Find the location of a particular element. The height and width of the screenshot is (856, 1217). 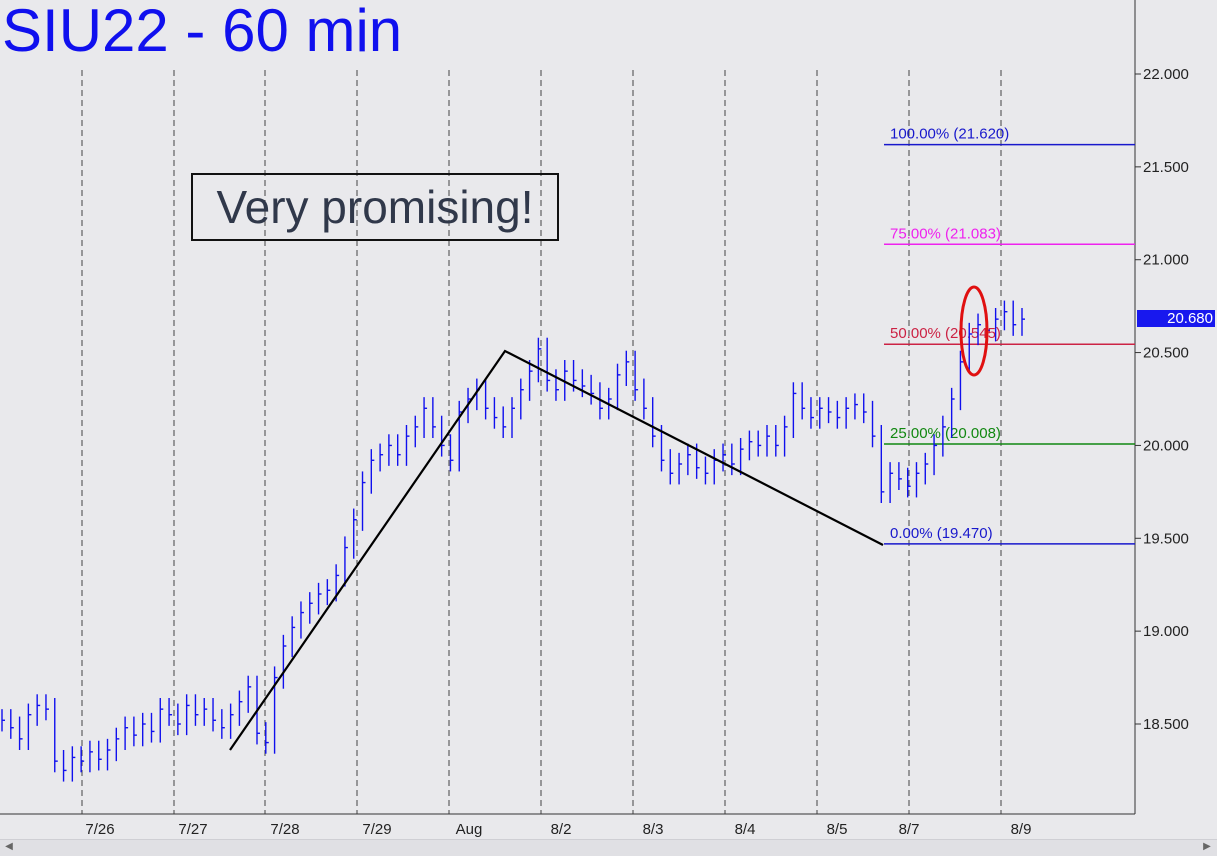

x-tick-label: 7/27 is located at coordinates (192, 829).